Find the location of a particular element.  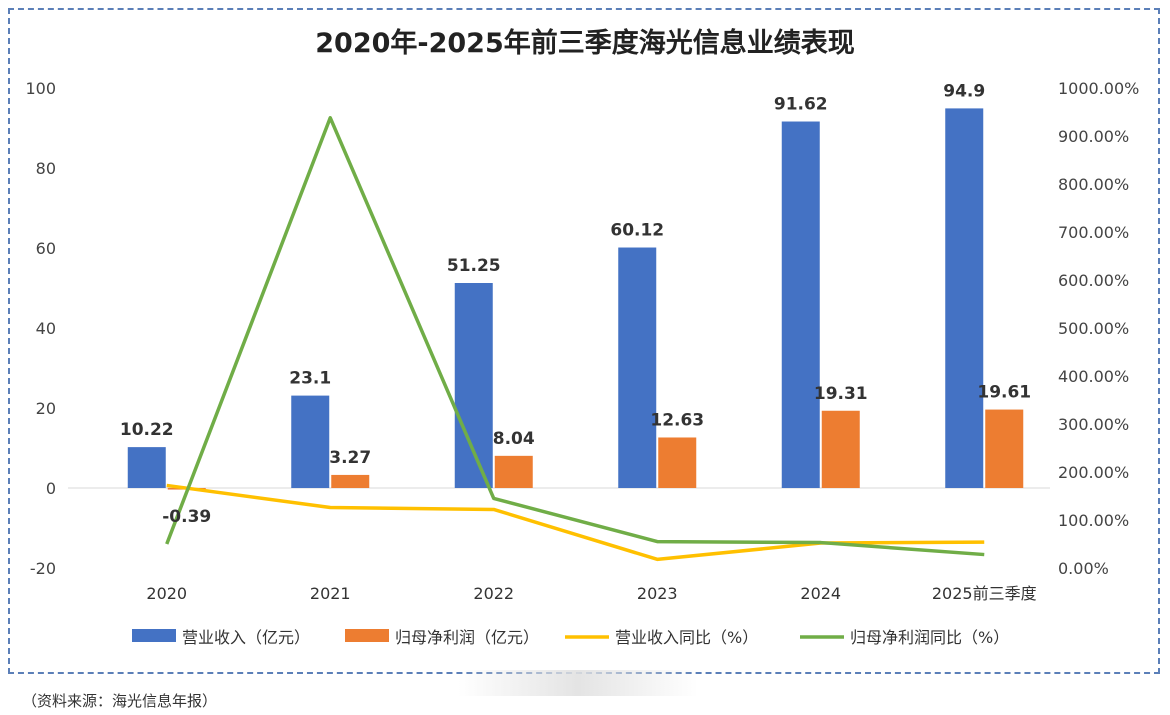

revenue-yoy-line is located at coordinates (575, 522).